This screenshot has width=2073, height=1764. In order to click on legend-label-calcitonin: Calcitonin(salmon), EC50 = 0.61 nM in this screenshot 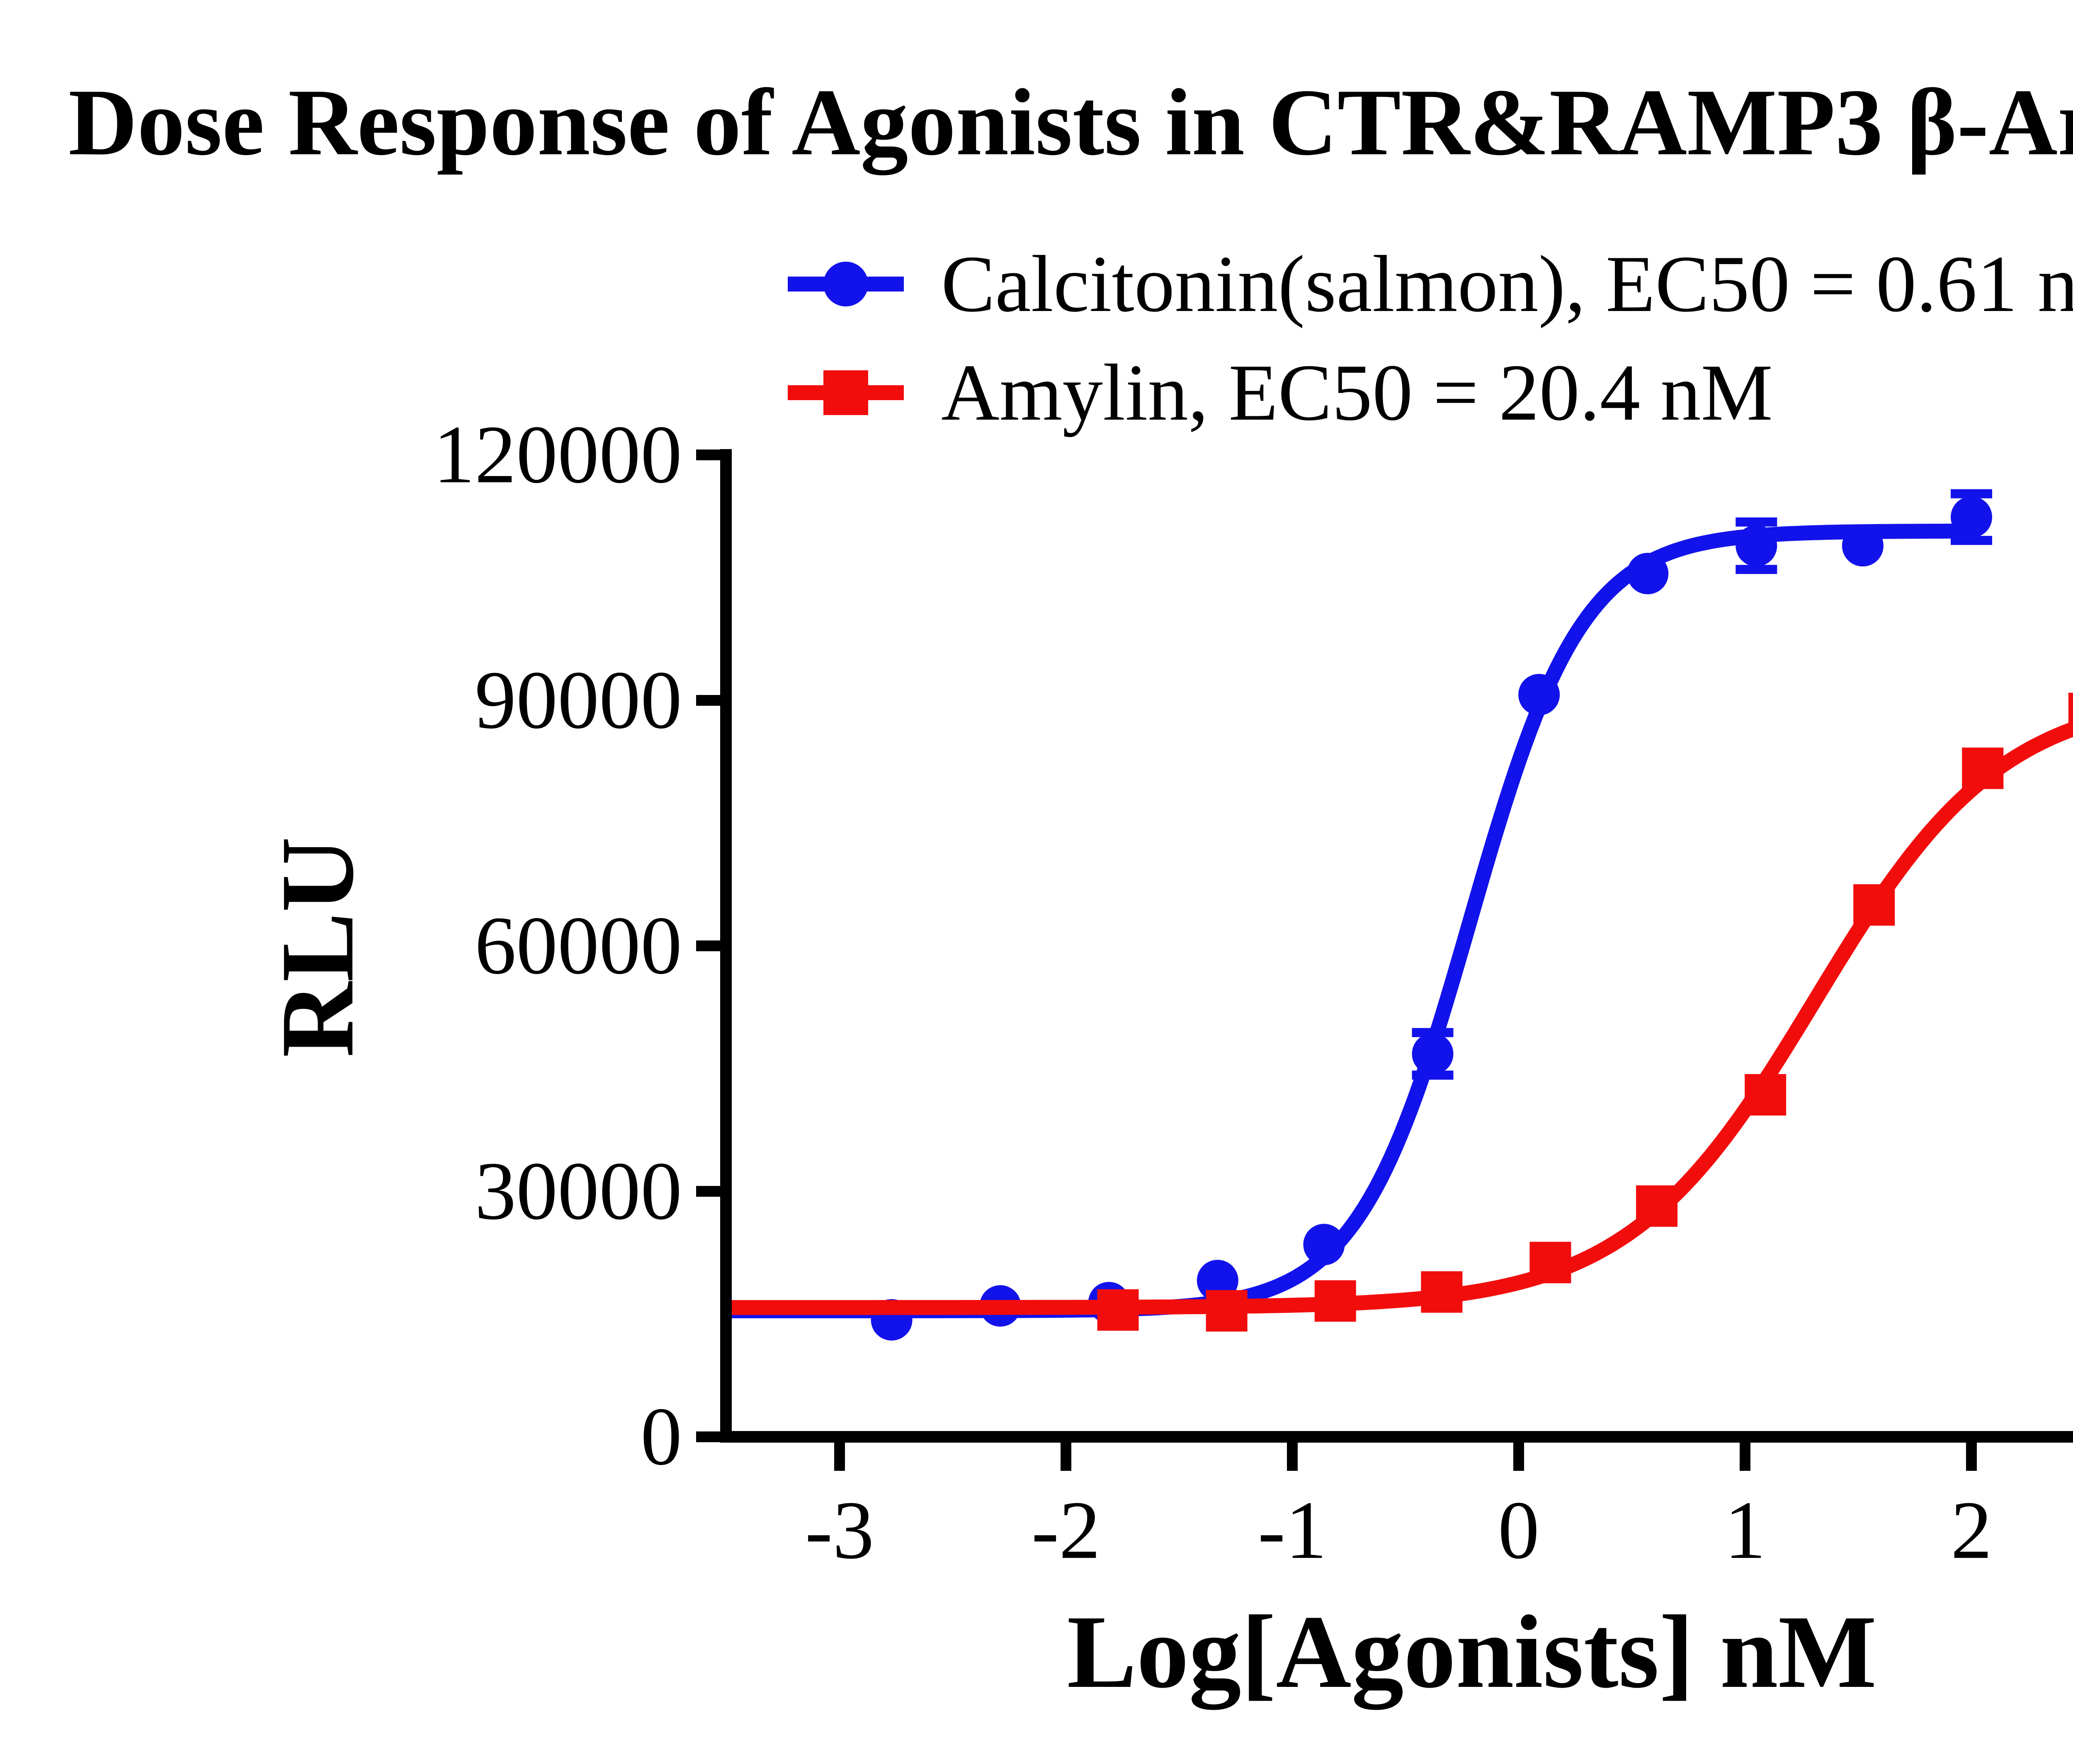, I will do `click(1507, 284)`.